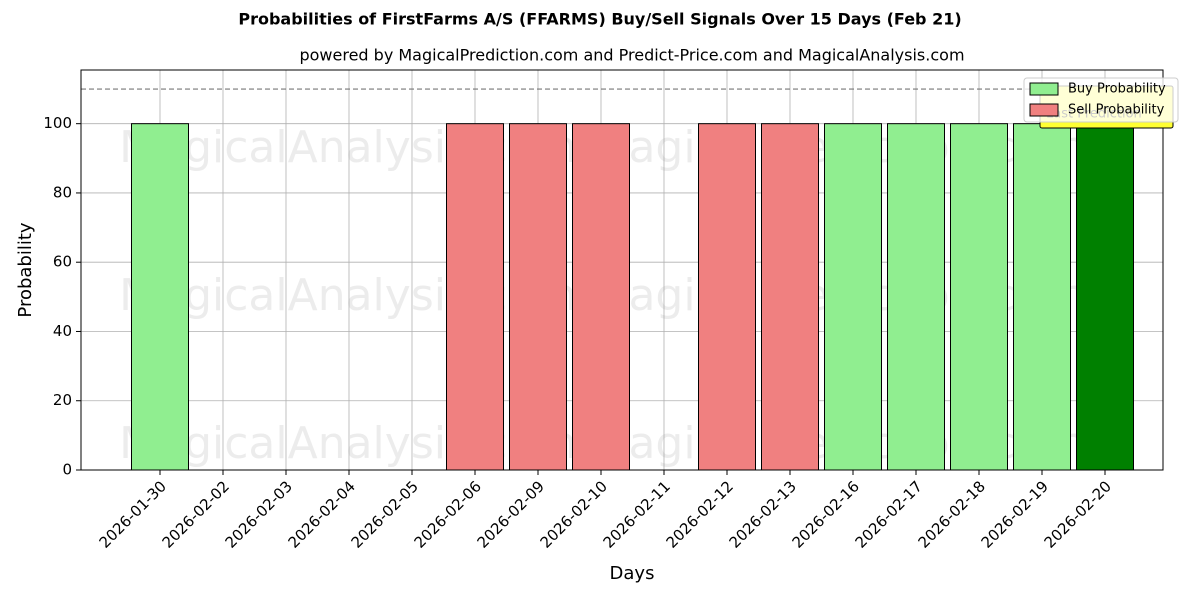 This screenshot has width=1200, height=604. What do you see at coordinates (1116, 110) in the screenshot?
I see `legend-label: Sell Probability` at bounding box center [1116, 110].